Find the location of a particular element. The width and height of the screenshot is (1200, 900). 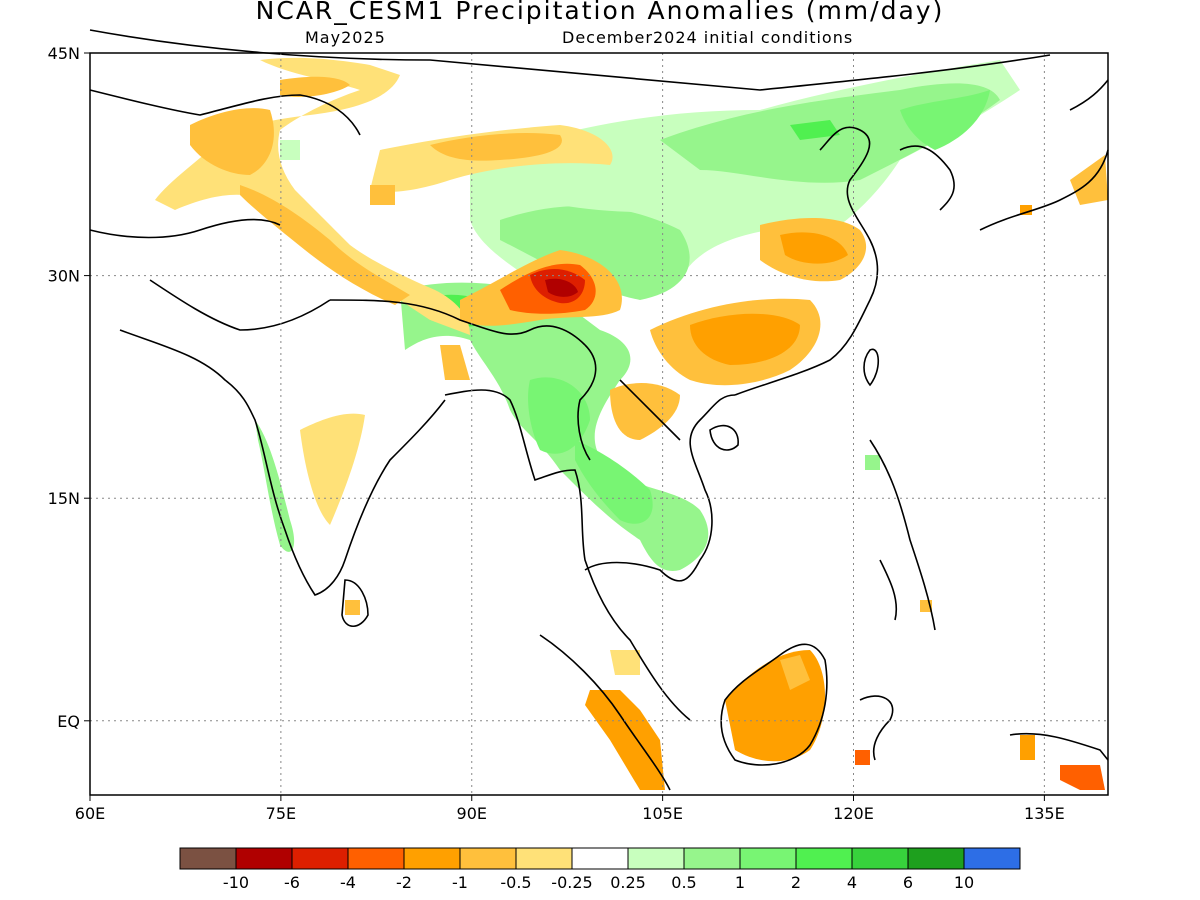

latitude-label: 45N is located at coordinates (64, 53).